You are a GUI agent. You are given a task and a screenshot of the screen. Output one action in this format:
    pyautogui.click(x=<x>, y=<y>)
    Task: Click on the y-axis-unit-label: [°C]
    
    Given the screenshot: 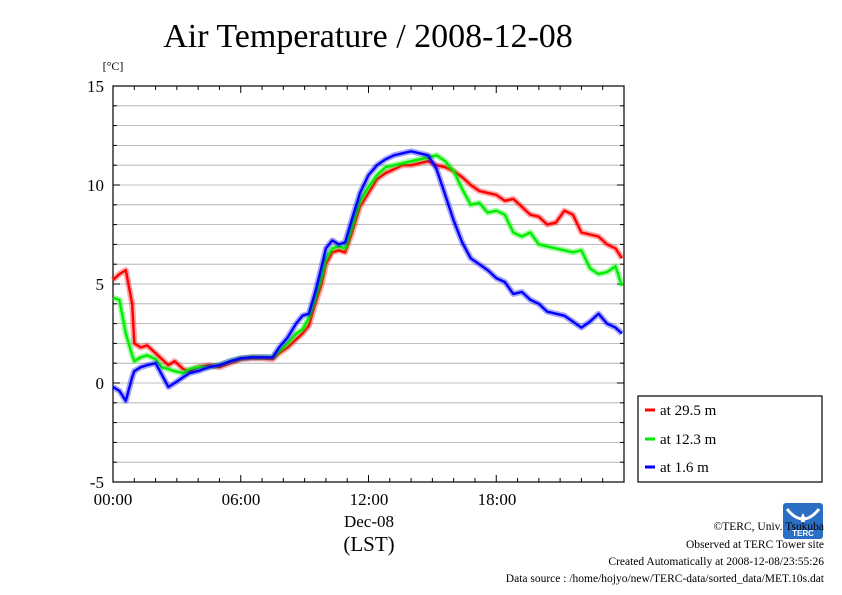 What is the action you would take?
    pyautogui.click(x=113, y=66)
    